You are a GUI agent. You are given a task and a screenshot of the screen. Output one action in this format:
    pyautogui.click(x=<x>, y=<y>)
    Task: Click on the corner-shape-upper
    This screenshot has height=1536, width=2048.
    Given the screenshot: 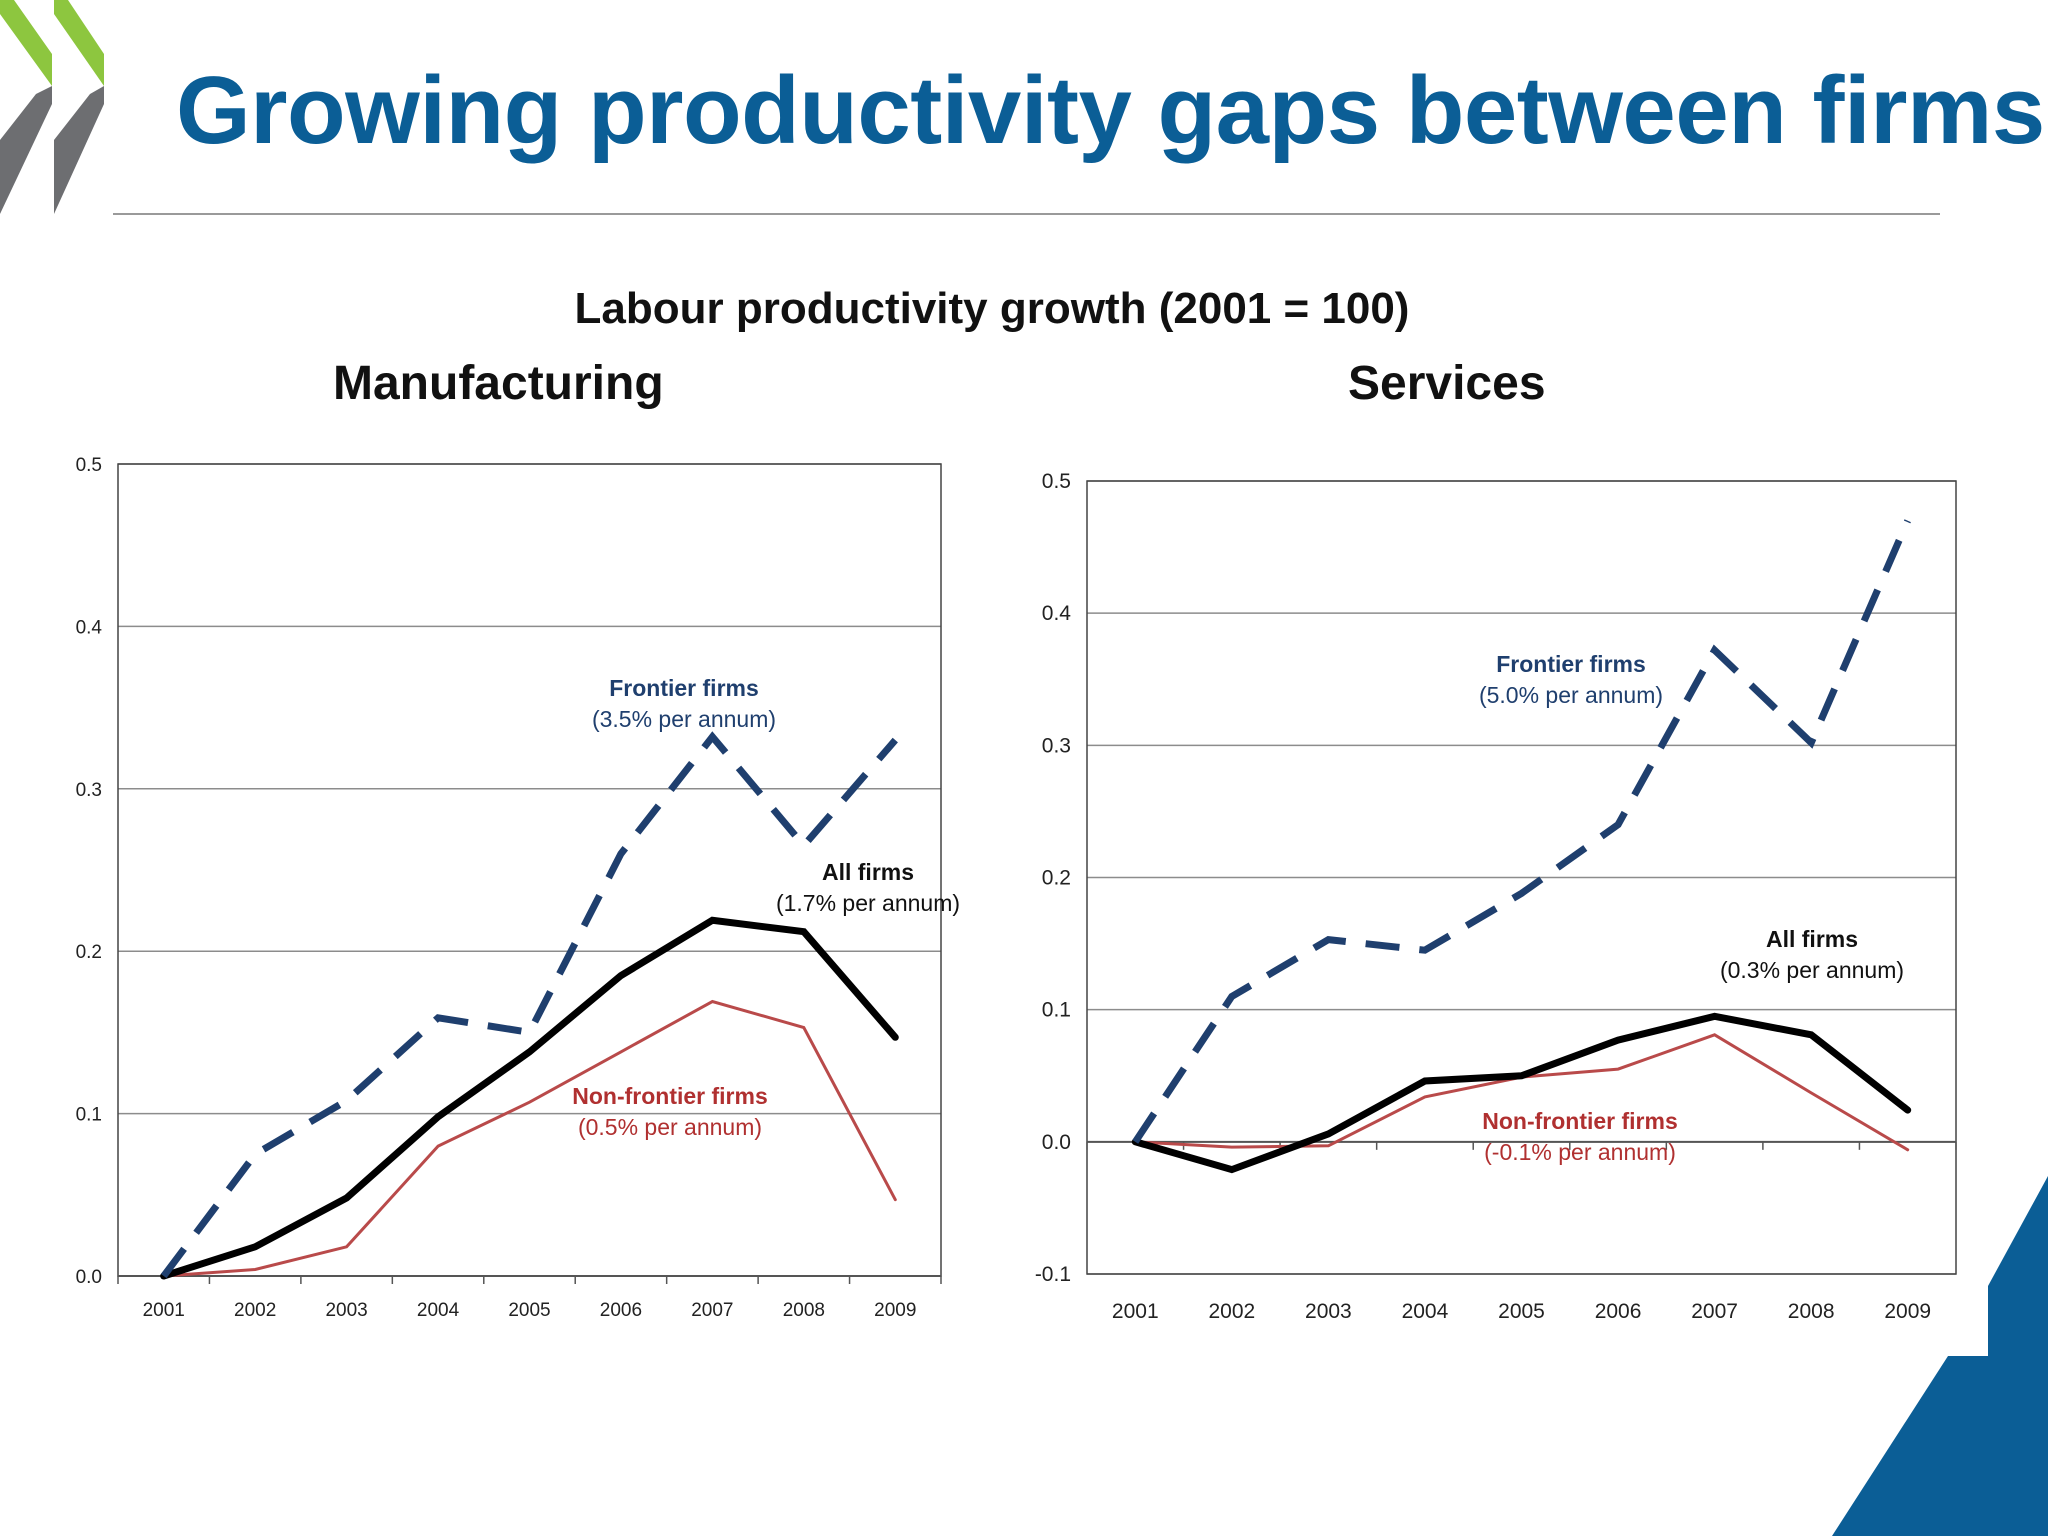 What is the action you would take?
    pyautogui.click(x=2018, y=1266)
    